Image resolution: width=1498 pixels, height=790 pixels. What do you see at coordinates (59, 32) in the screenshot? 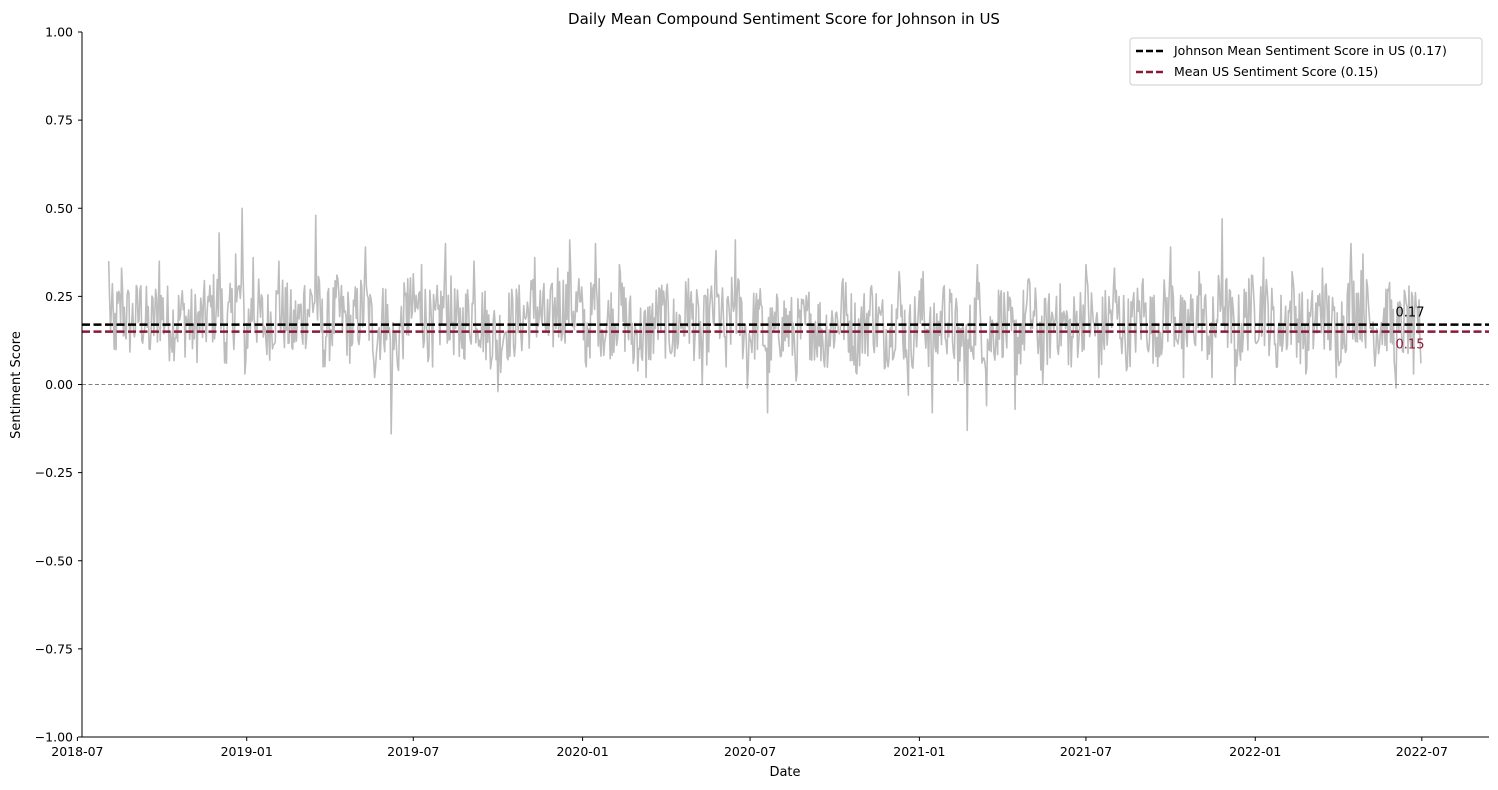
I see `y-tick-label: 1.00` at bounding box center [59, 32].